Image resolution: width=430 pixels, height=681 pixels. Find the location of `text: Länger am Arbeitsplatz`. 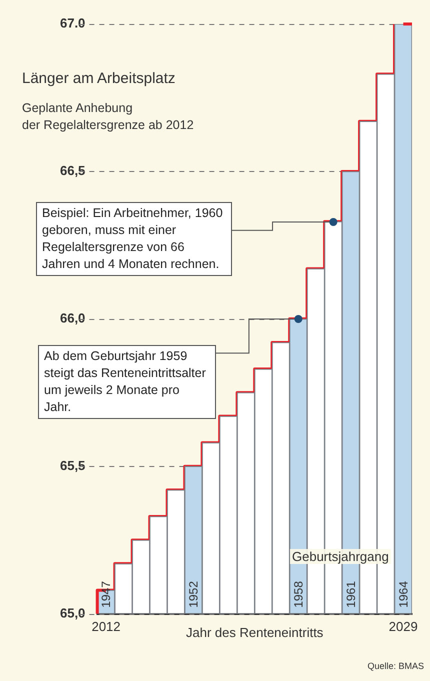

text: Länger am Arbeitsplatz is located at coordinates (99, 78).